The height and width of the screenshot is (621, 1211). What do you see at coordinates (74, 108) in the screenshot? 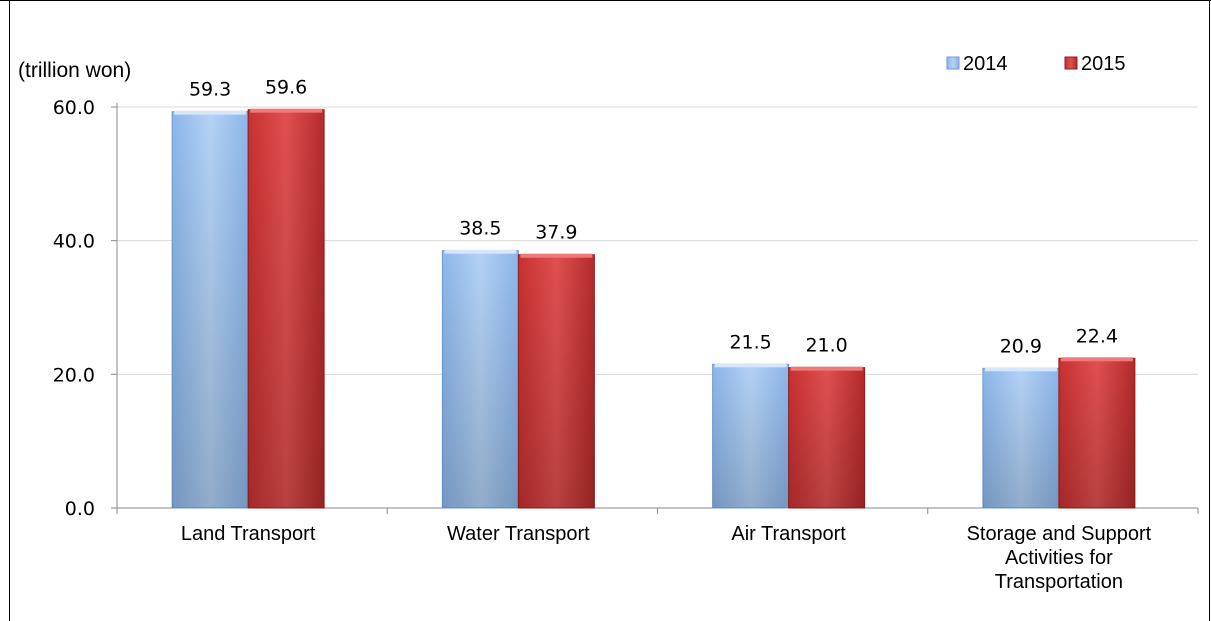
I see `y-tick-label: 60.0` at bounding box center [74, 108].